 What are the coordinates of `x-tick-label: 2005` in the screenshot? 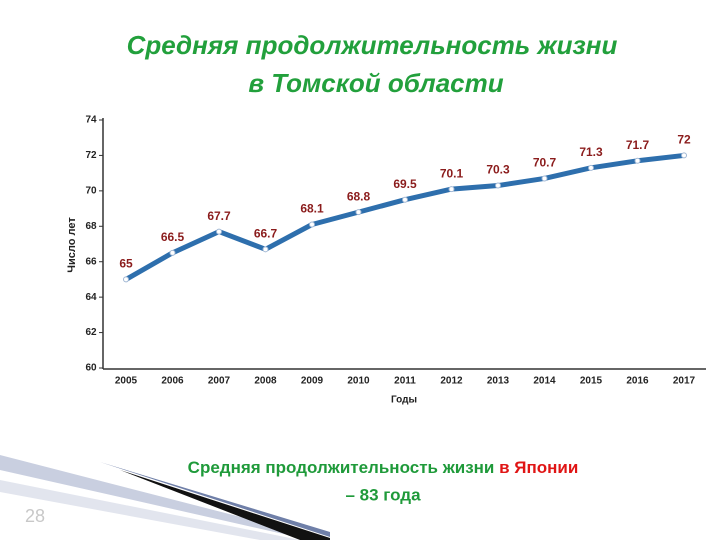 It's located at (126, 381).